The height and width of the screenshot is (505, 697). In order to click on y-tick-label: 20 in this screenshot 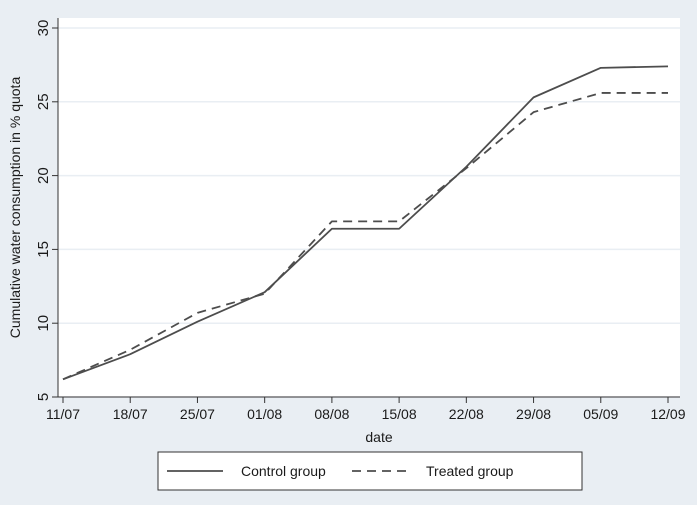, I will do `click(43, 175)`.